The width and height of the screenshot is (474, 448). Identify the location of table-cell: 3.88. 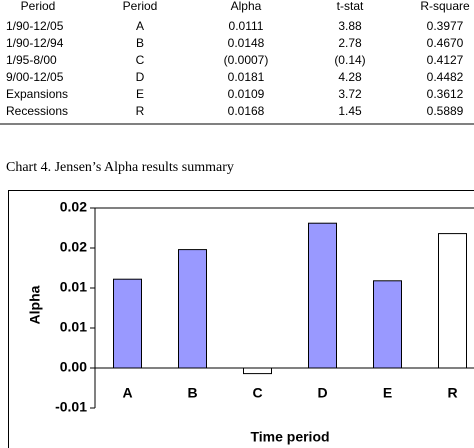
(350, 26).